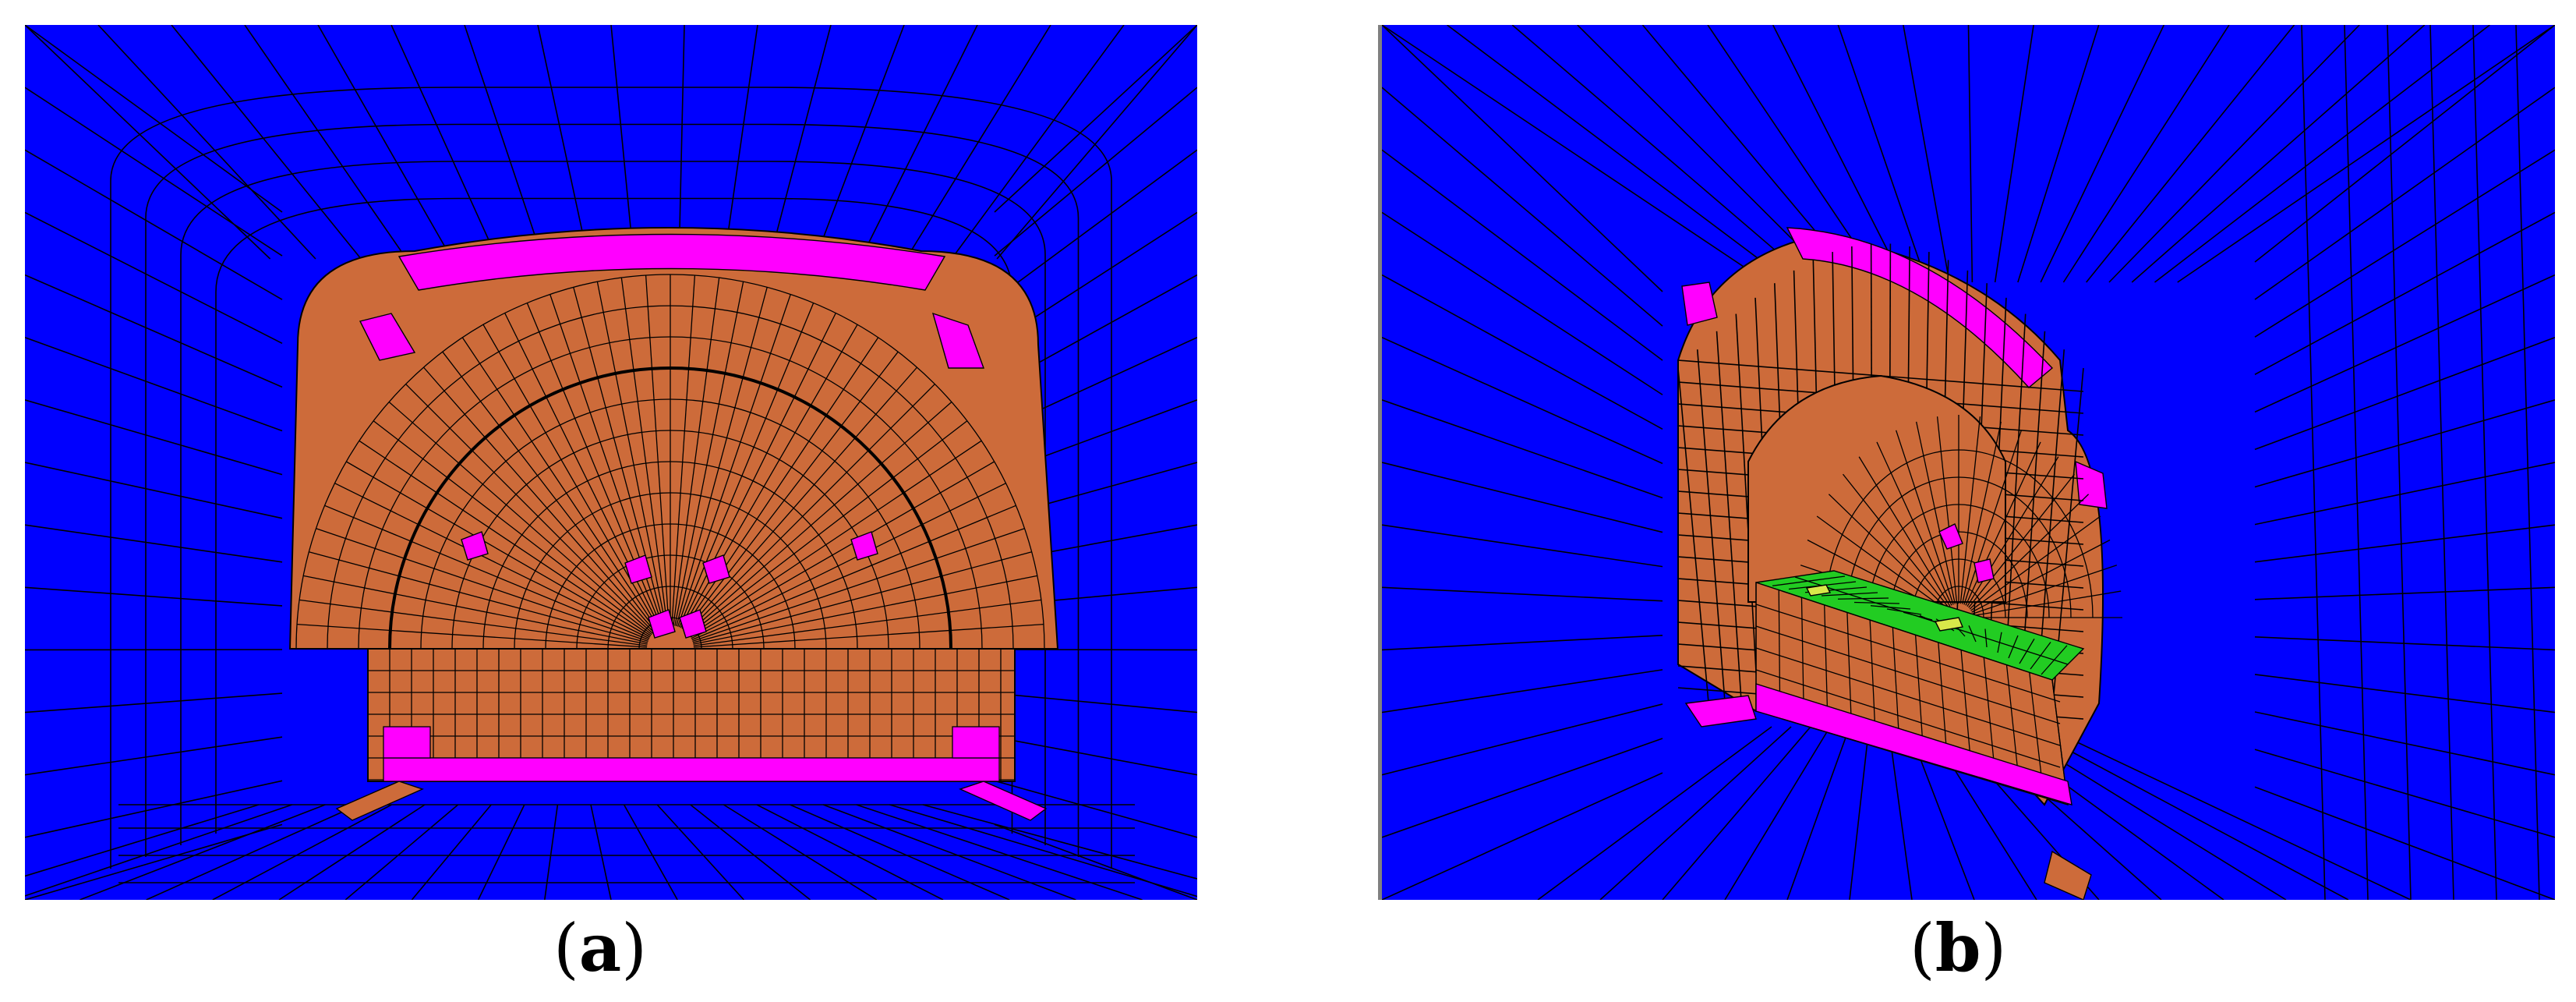 This screenshot has width=2576, height=1002. I want to click on tunnel-slab-b, so click(1888, 735).